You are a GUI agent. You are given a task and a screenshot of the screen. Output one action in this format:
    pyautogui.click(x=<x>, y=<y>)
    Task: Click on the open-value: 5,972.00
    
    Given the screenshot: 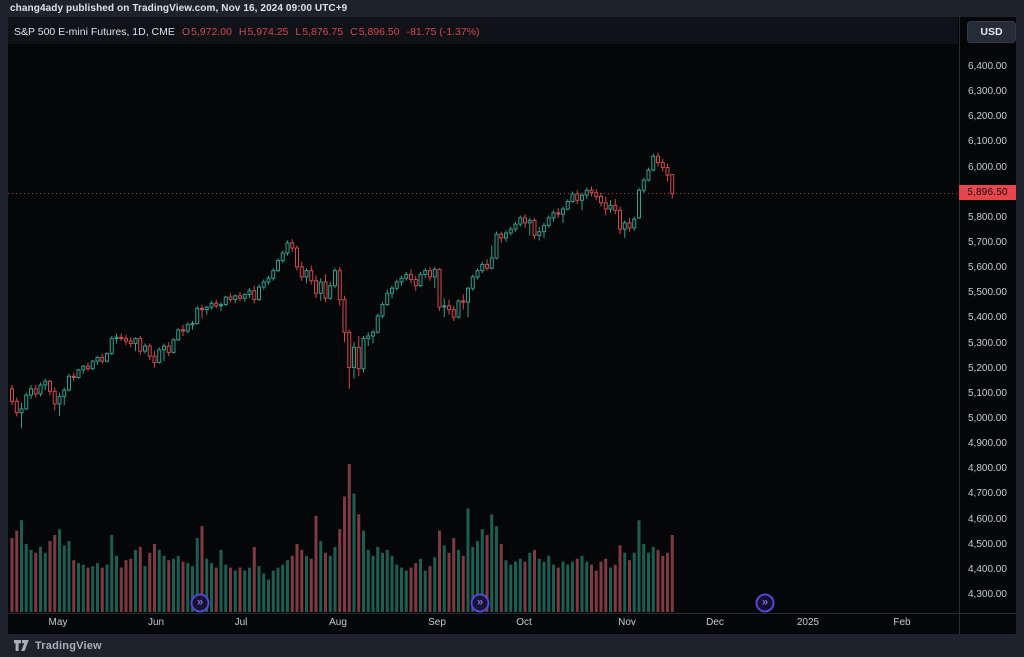 What is the action you would take?
    pyautogui.click(x=211, y=32)
    